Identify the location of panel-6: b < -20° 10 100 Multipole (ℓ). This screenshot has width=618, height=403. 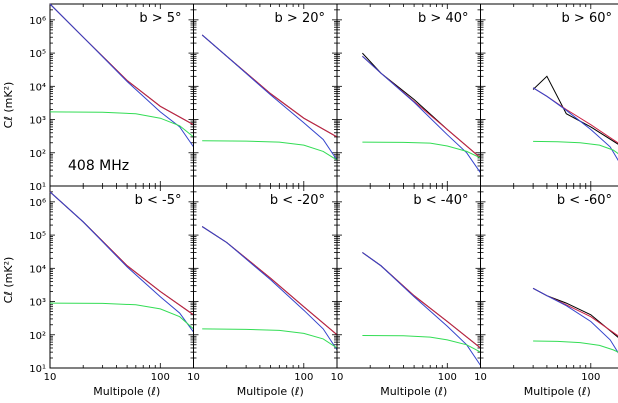
(262, 291).